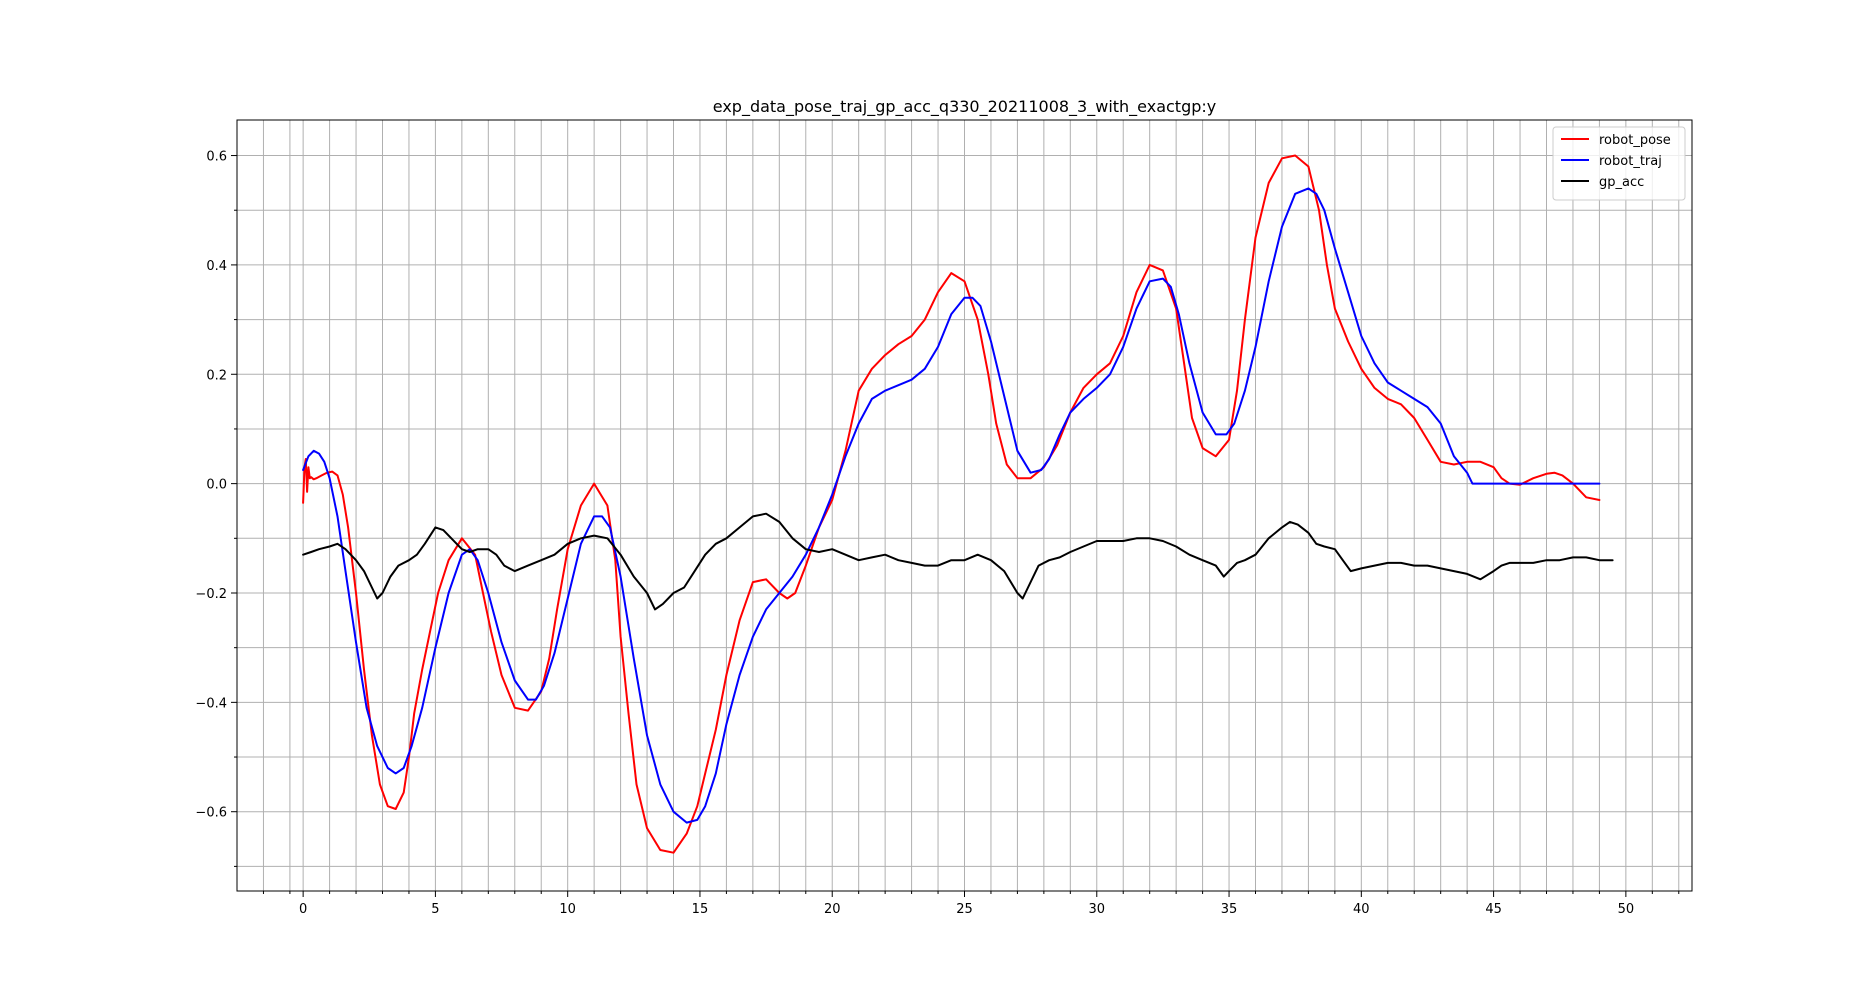  What do you see at coordinates (700, 909) in the screenshot?
I see `x-tick-label: 15` at bounding box center [700, 909].